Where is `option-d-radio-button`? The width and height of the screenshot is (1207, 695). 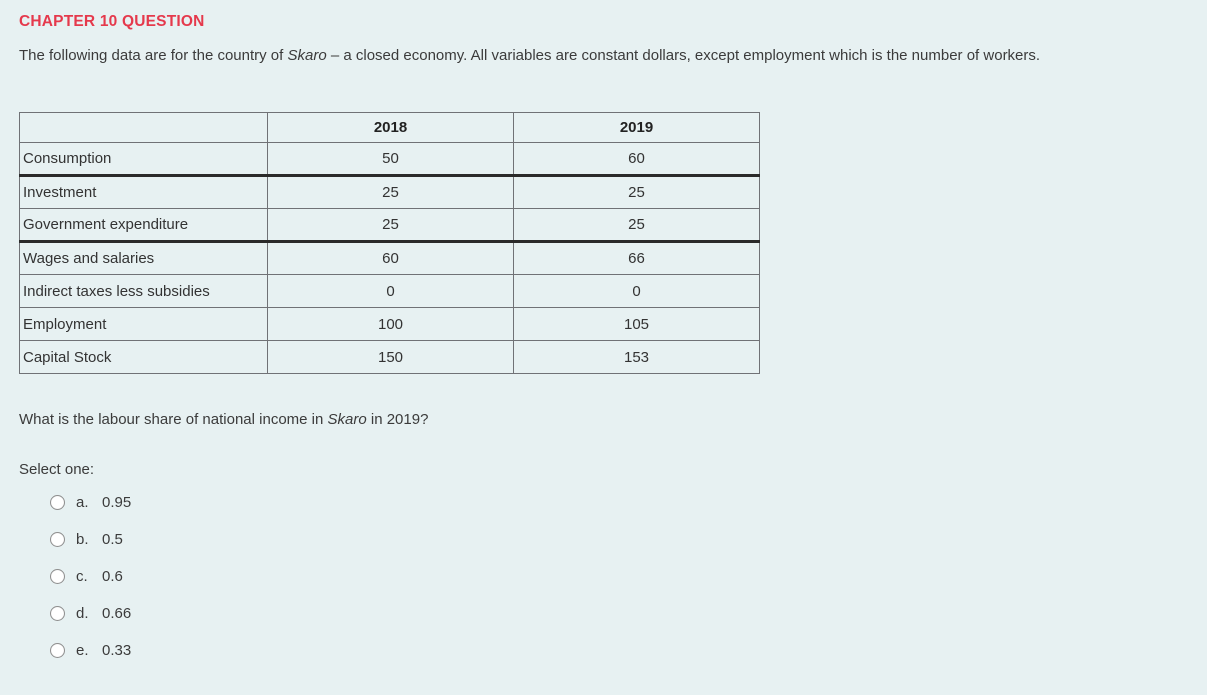 option-d-radio-button is located at coordinates (57, 613).